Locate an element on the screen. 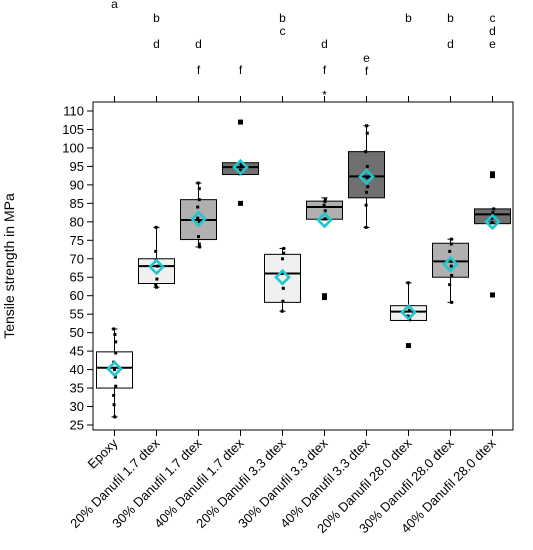 This screenshot has height=550, width=533. y-tick-label: 60 is located at coordinates (77, 295).